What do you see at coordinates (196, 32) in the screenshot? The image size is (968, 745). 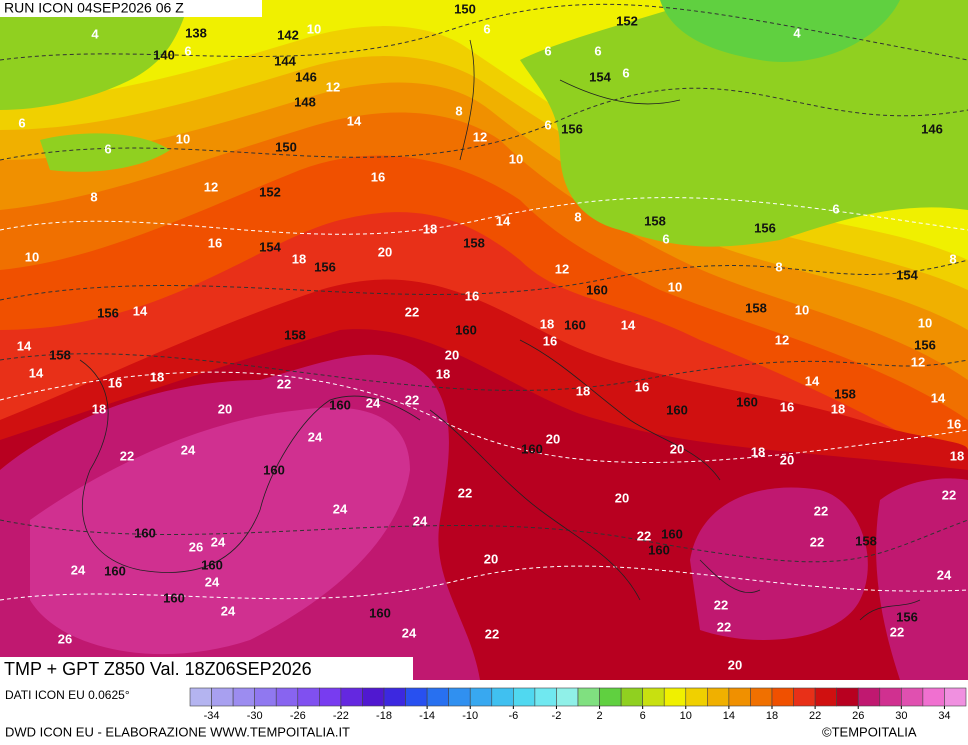 I see `geopotential-label: 138` at bounding box center [196, 32].